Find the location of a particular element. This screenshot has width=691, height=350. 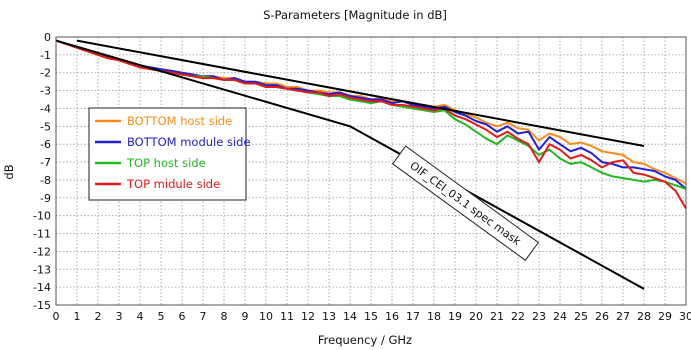

y-tick-label: -9 is located at coordinates (45, 198).